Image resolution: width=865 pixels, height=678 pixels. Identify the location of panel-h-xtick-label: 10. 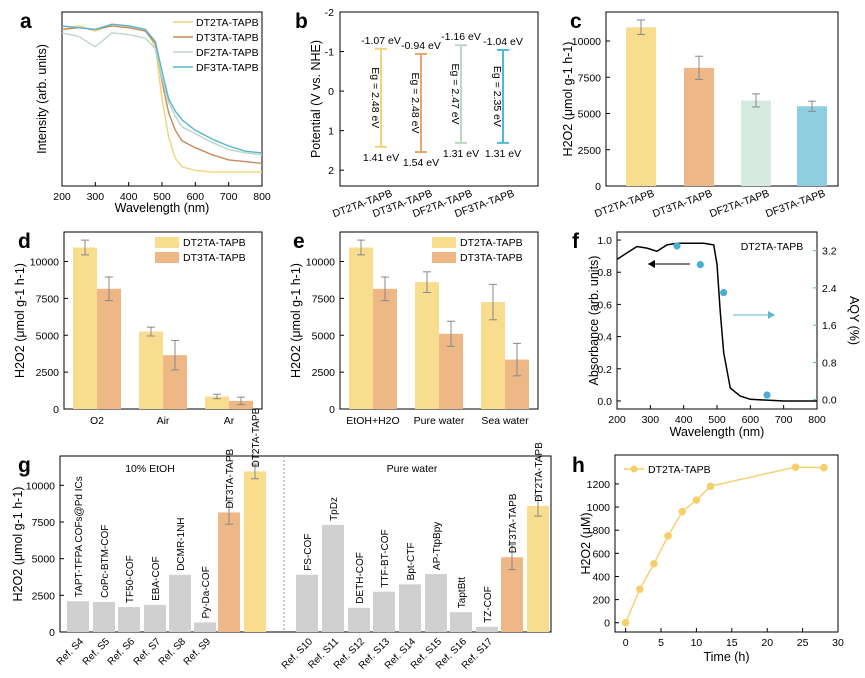
(697, 643).